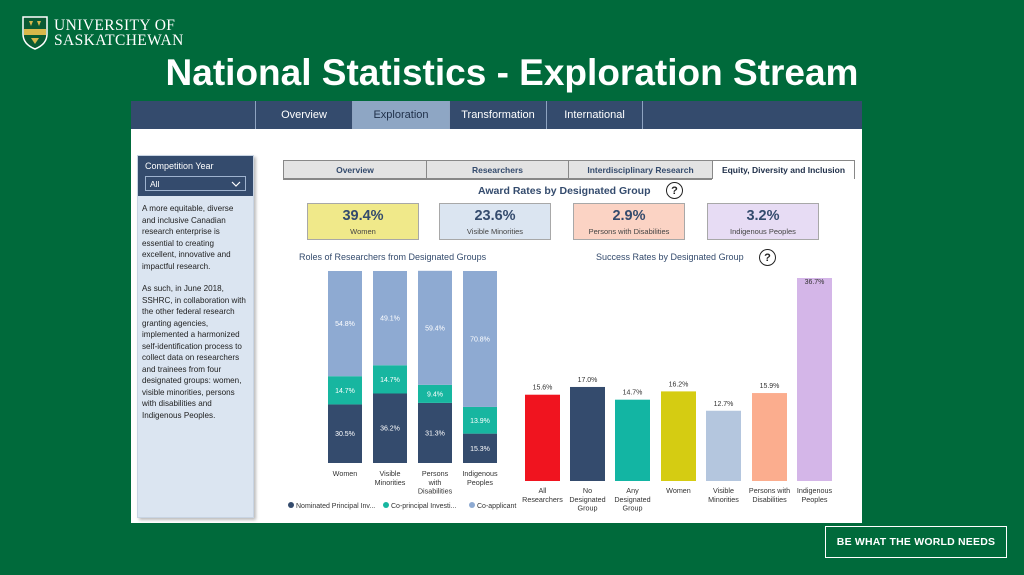 The width and height of the screenshot is (1024, 575). Describe the element at coordinates (495, 216) in the screenshot. I see `kpi-value: 23.6%` at that location.